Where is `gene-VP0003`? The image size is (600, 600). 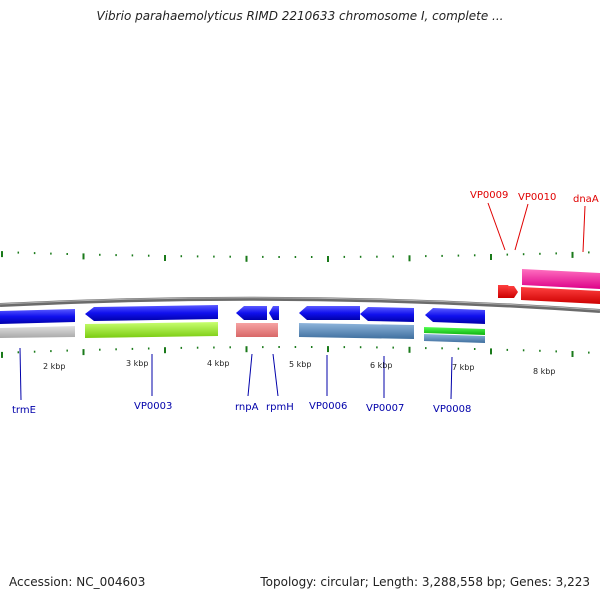
gene-VP0003 is located at coordinates (151, 321).